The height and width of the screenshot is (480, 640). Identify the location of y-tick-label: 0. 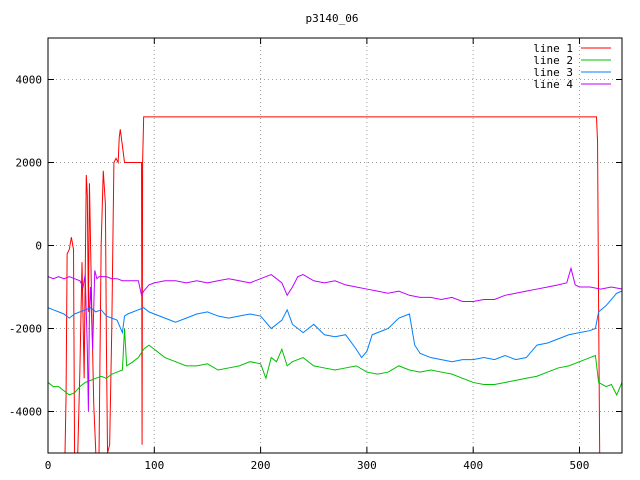
(38, 246).